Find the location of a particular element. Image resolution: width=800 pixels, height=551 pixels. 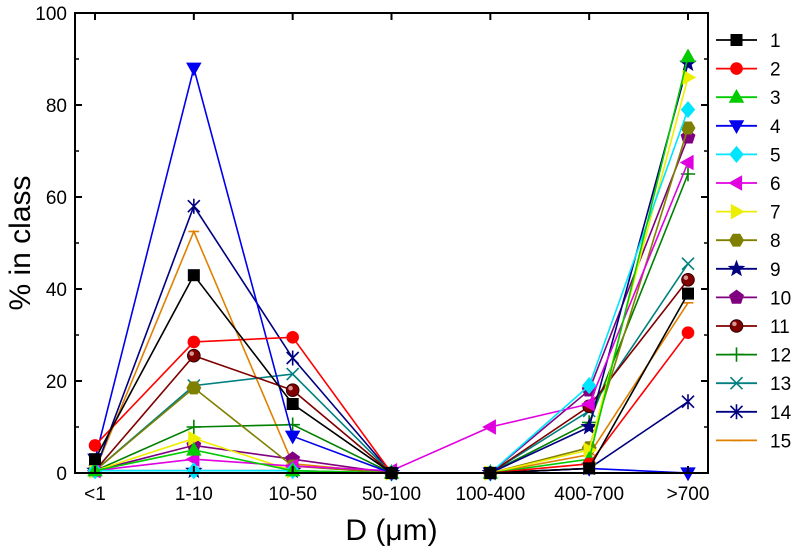

x-tick-label: >700 is located at coordinates (688, 494).